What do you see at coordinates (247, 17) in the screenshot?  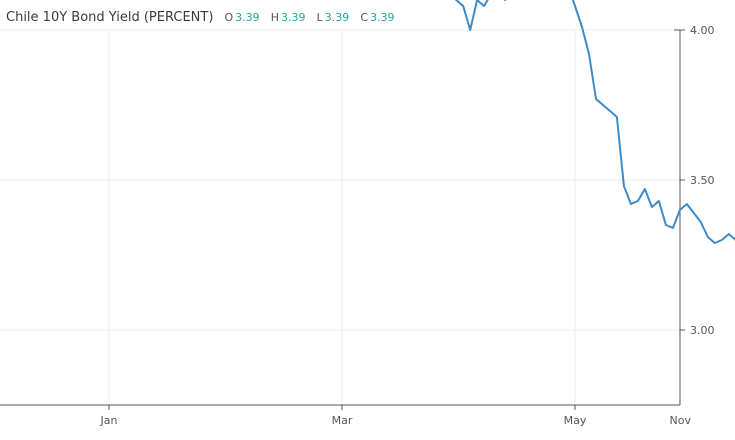 I see `open-value: 3.39` at bounding box center [247, 17].